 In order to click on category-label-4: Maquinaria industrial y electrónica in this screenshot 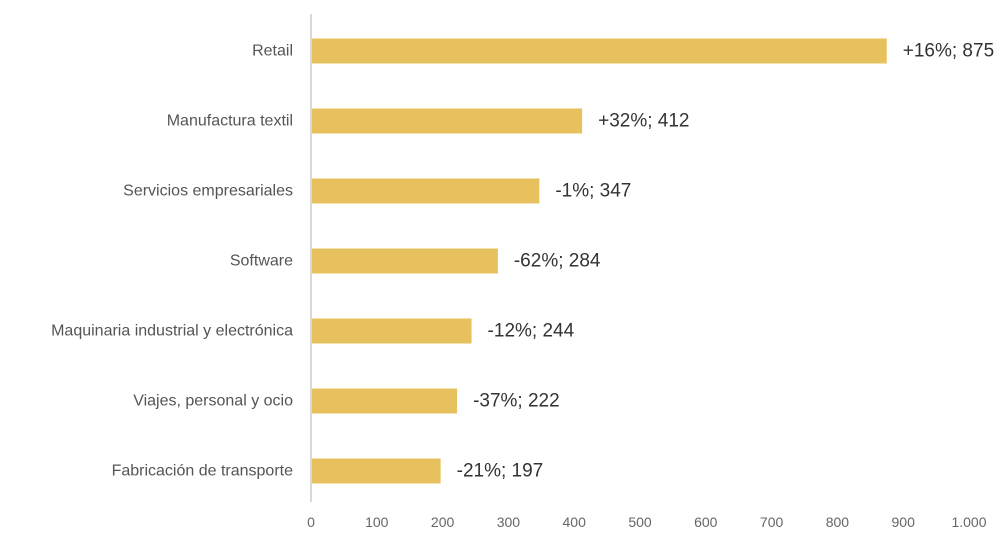, I will do `click(172, 331)`.